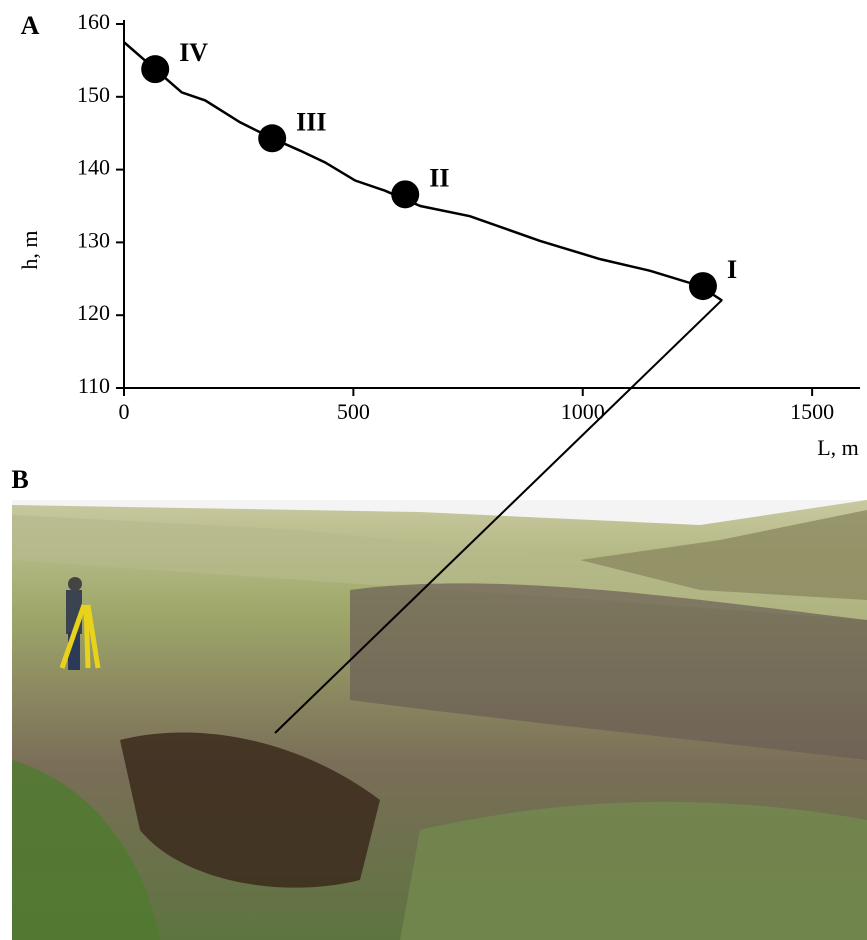 The height and width of the screenshot is (940, 867). What do you see at coordinates (812, 411) in the screenshot?
I see `x-tick-label: 1500` at bounding box center [812, 411].